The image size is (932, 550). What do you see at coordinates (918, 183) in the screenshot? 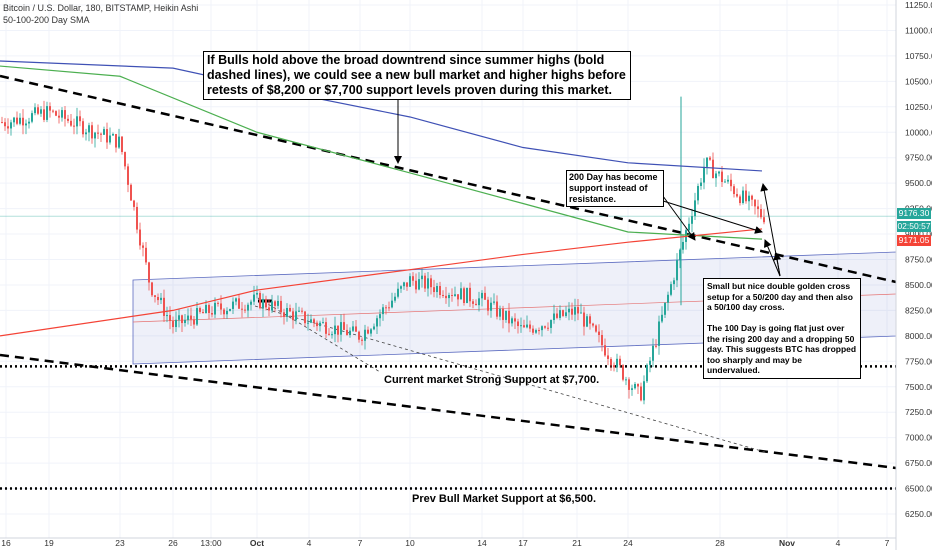
I see `y-tick-label: 9500.00` at bounding box center [918, 183].